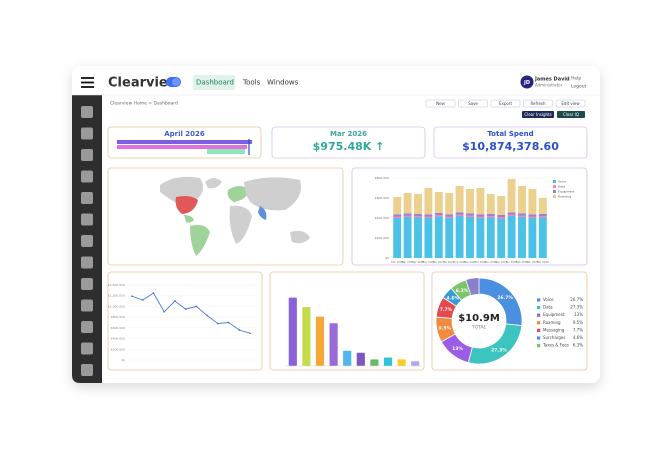 This screenshot has height=450, width=671. Describe the element at coordinates (578, 337) in the screenshot. I see `legend-value: 4.6%` at that location.